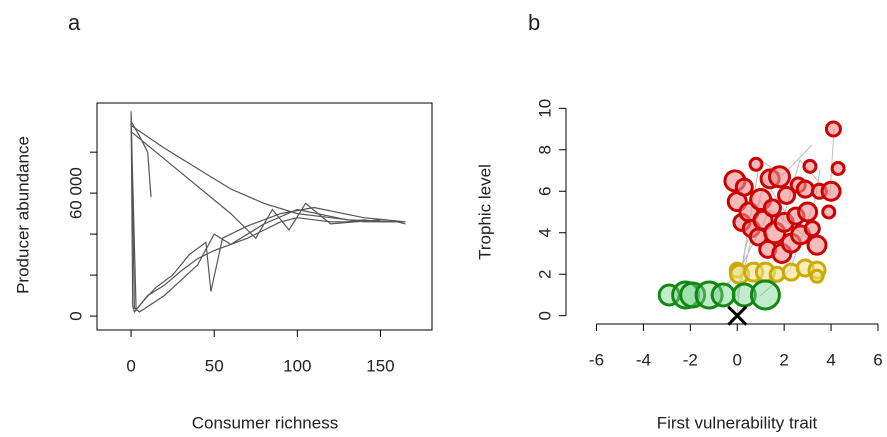 The image size is (887, 437). Describe the element at coordinates (265, 422) in the screenshot. I see `x-axis-title: Consumer richness` at that location.